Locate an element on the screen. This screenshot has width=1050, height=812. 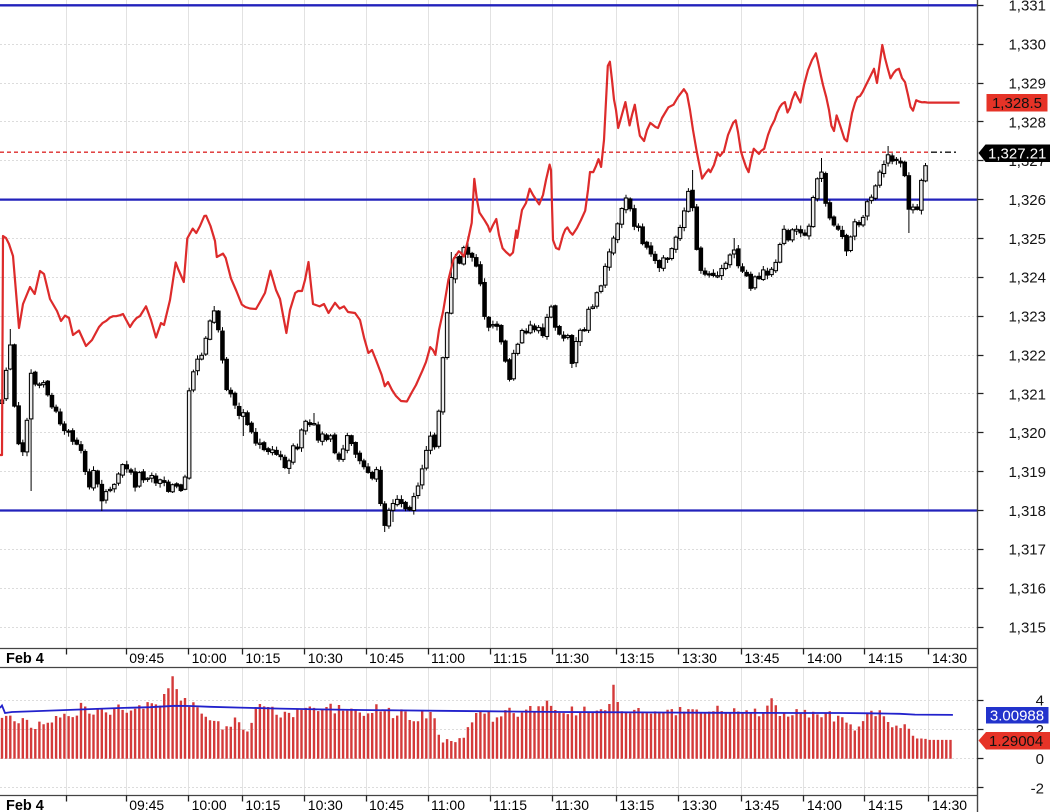
svg-text: 1,319 is located at coordinates (1027, 472).